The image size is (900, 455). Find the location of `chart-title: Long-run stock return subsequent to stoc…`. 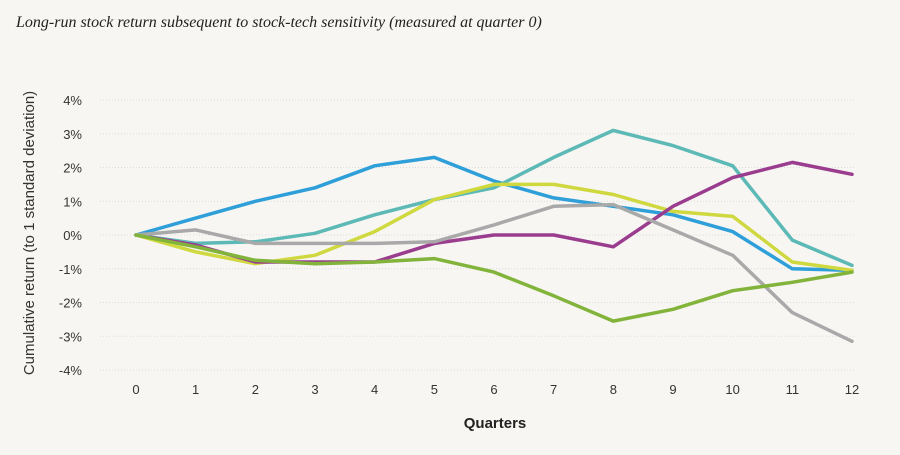

chart-title: Long-run stock return subsequent to stoc… is located at coordinates (279, 22).